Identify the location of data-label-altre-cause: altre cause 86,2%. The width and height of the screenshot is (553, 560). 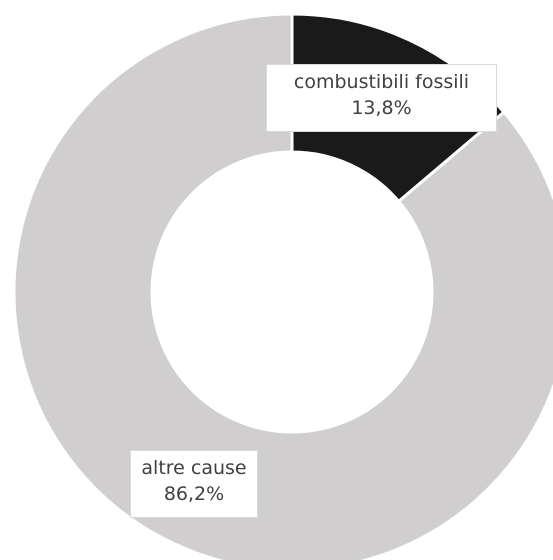
(194, 484).